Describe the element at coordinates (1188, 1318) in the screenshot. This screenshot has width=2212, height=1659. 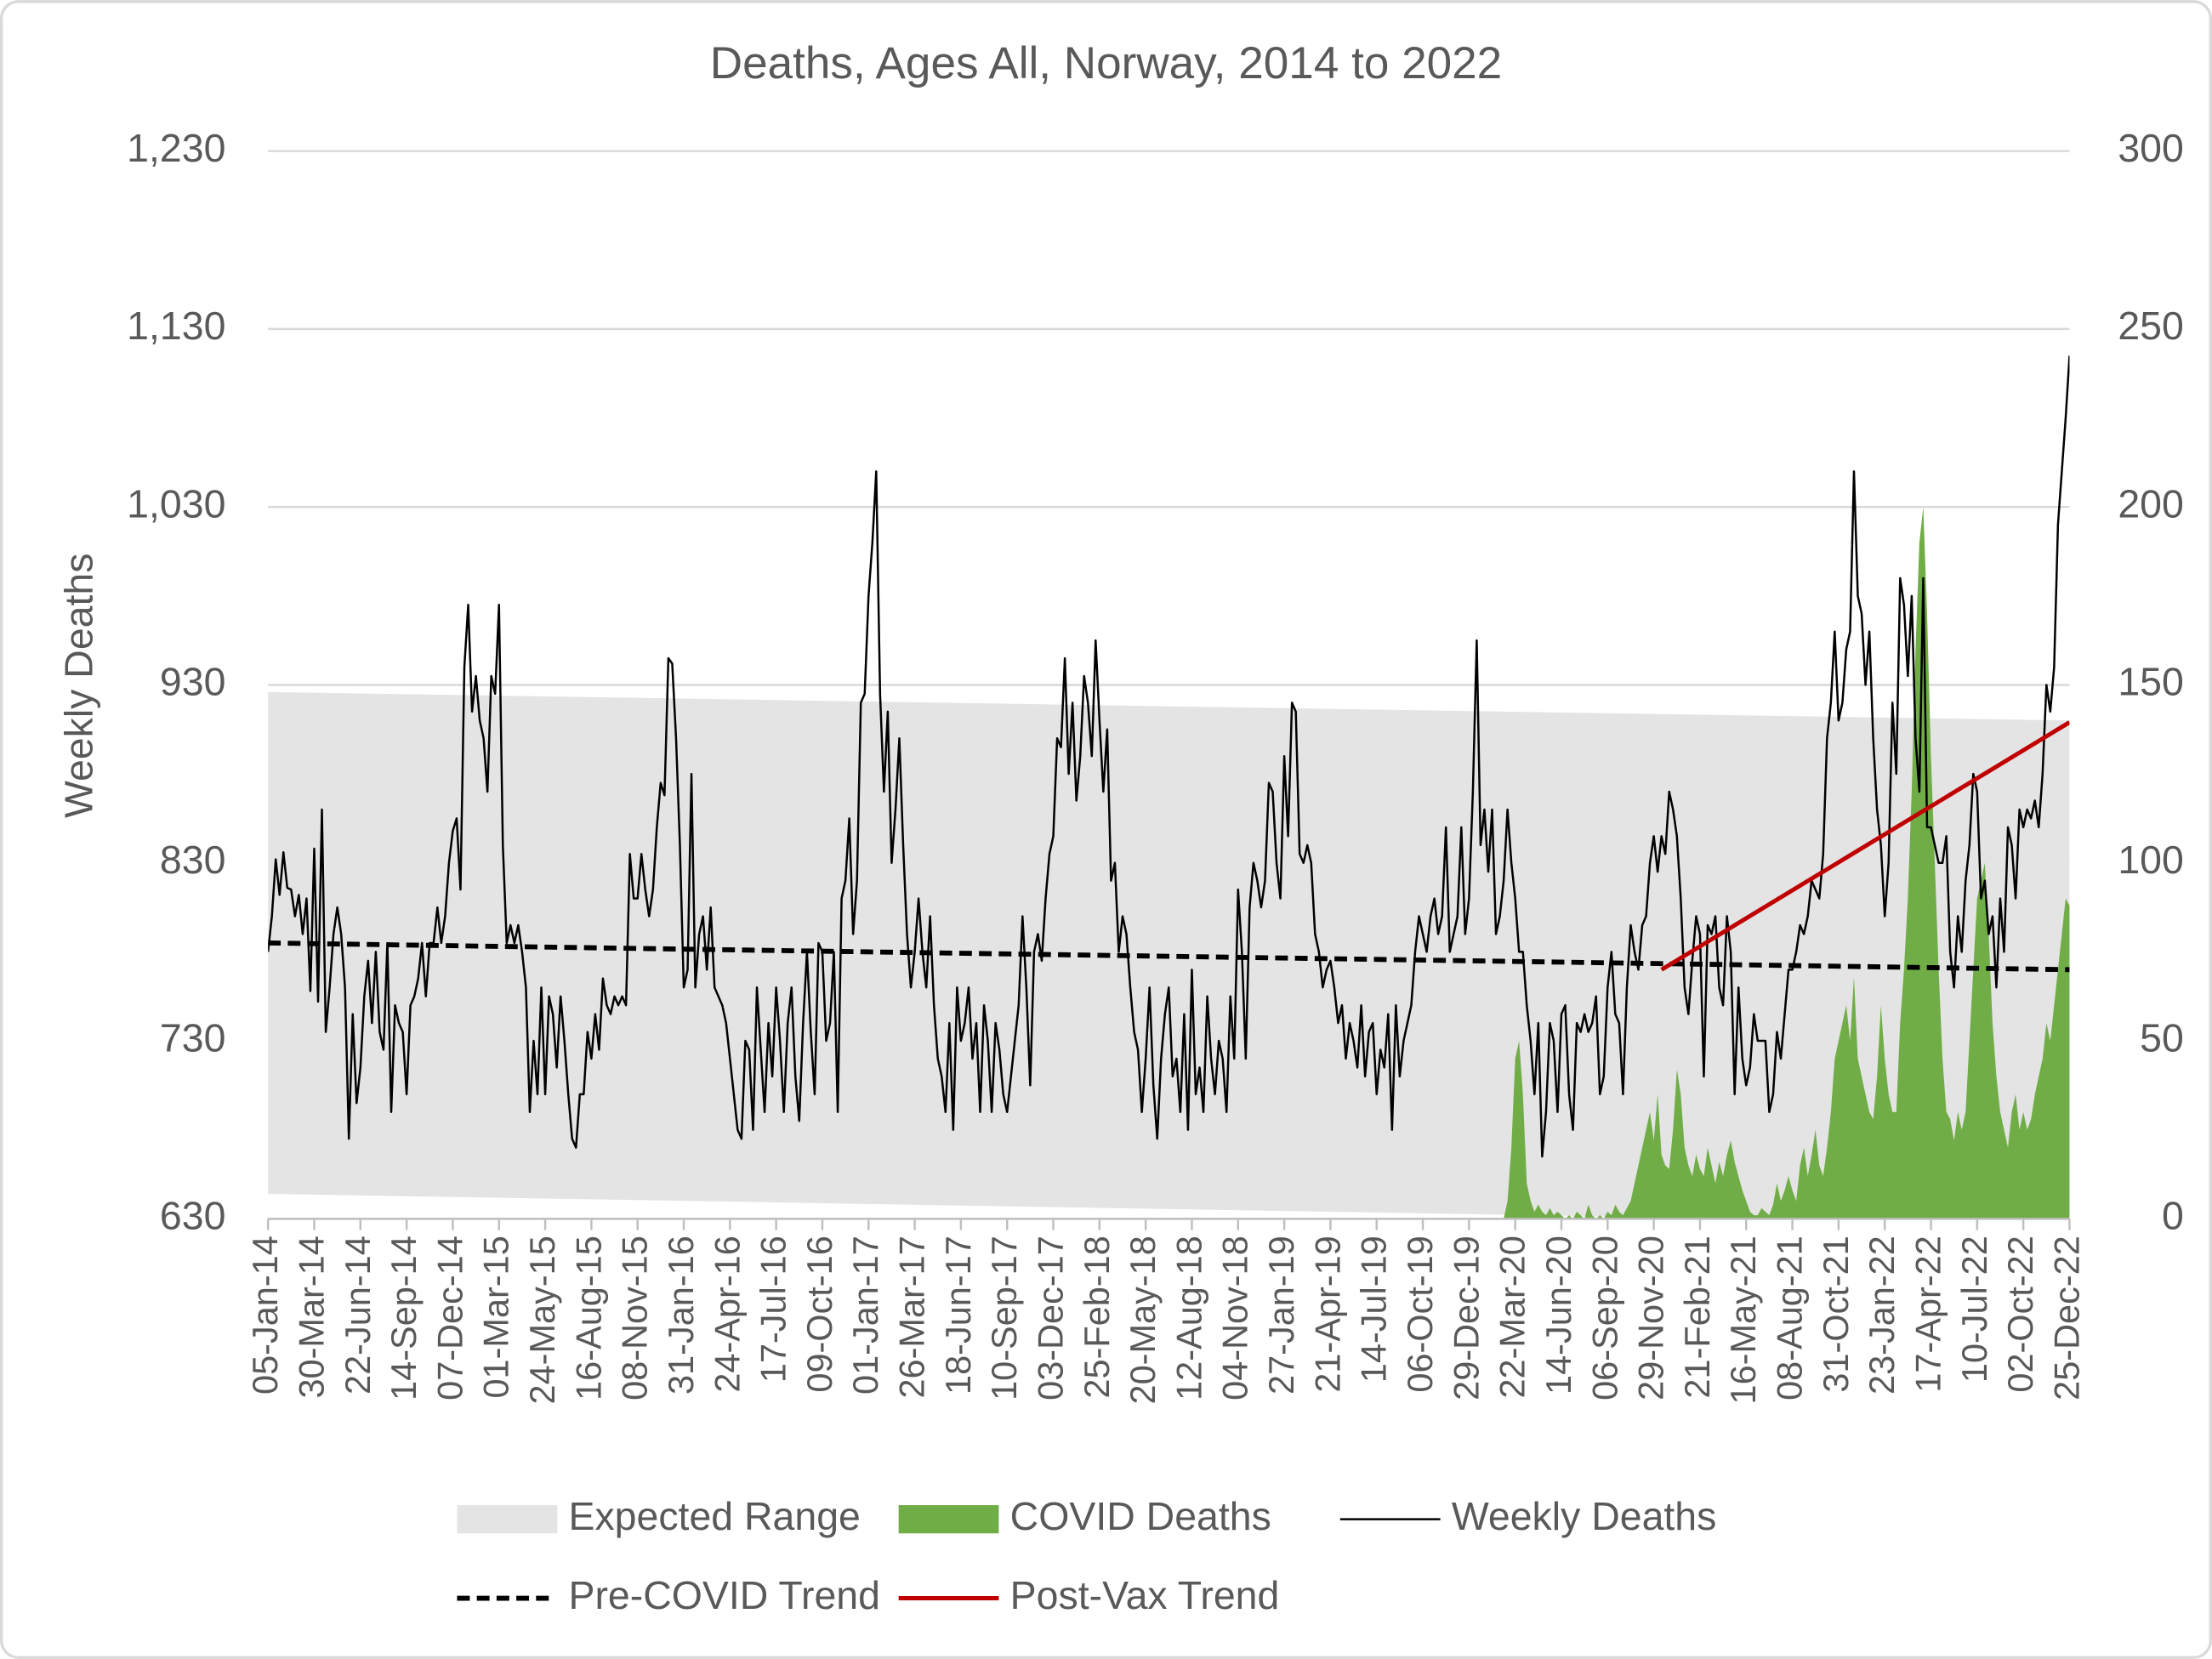
I see `x-tick-label: 12-Aug-18` at that location.